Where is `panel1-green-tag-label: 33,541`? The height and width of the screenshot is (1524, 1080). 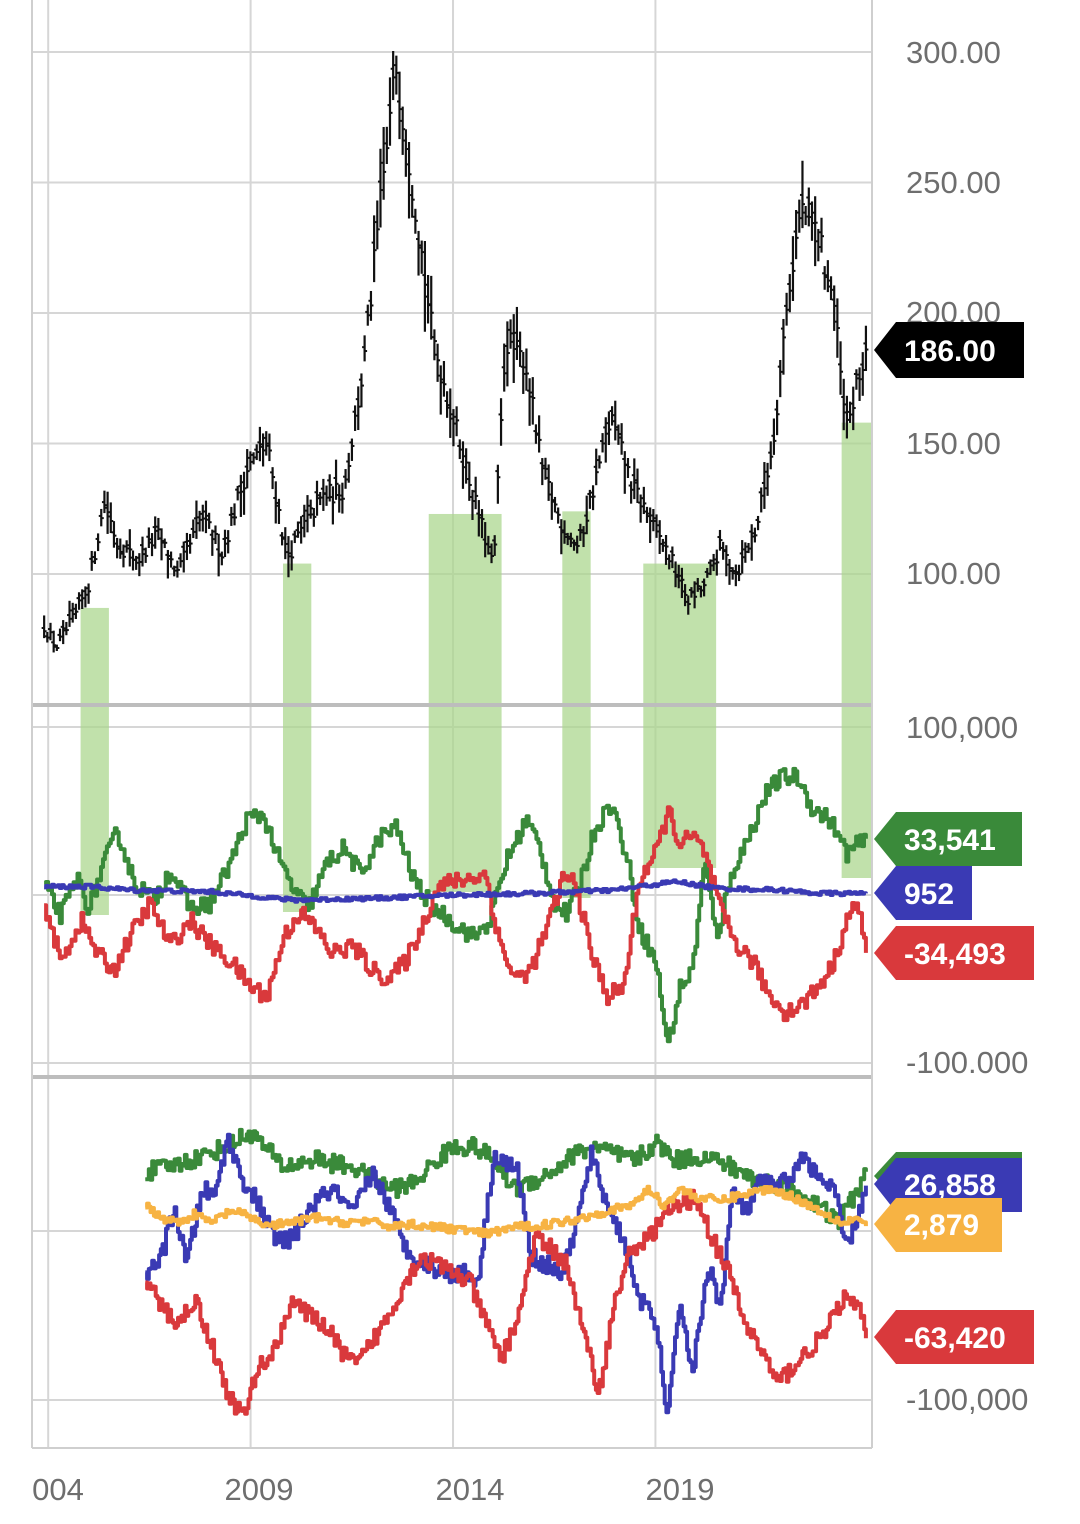
panel1-green-tag-label: 33,541 is located at coordinates (950, 840).